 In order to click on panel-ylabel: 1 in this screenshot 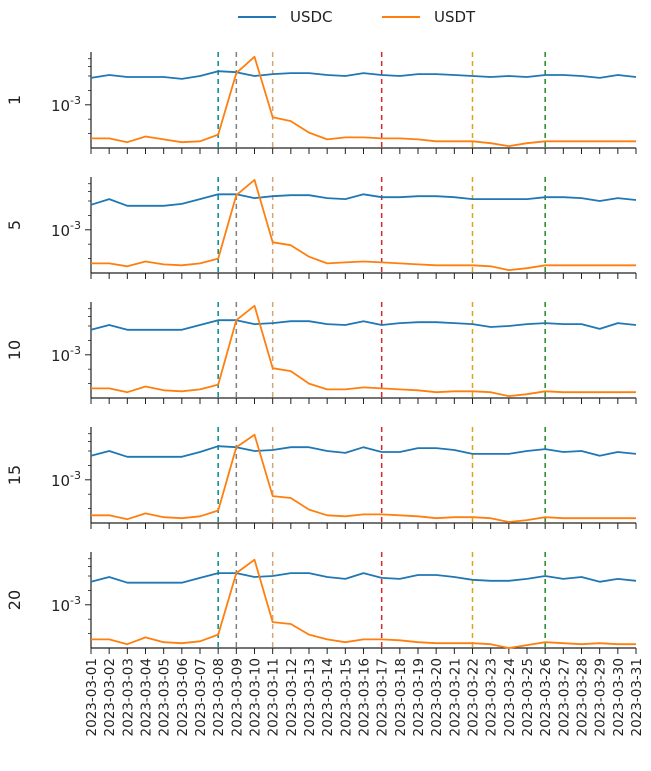, I will do `click(14, 100)`.